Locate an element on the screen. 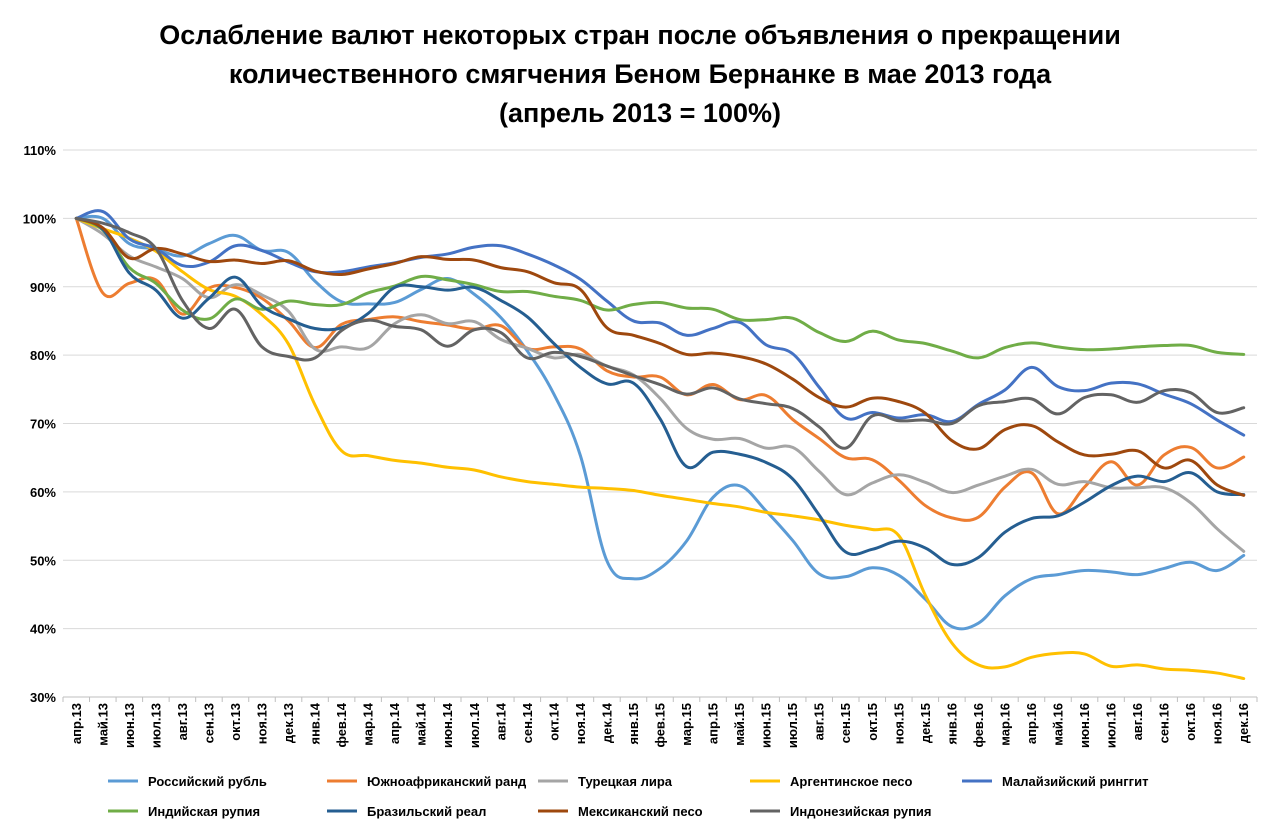  x-tick-label: окт.16 is located at coordinates (1190, 722).